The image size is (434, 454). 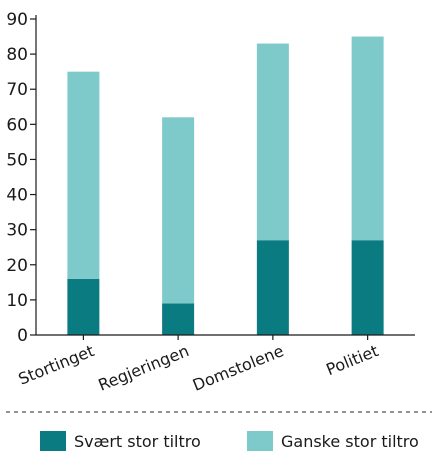 What do you see at coordinates (238, 368) in the screenshot?
I see `x-tick-label: Domstolene` at bounding box center [238, 368].